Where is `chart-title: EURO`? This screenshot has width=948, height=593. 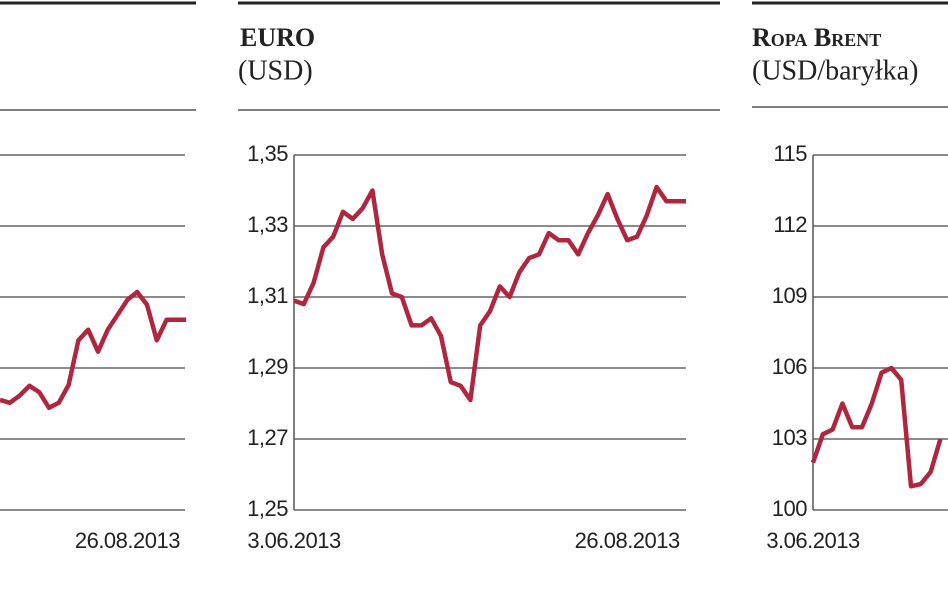 chart-title: EURO is located at coordinates (277, 37).